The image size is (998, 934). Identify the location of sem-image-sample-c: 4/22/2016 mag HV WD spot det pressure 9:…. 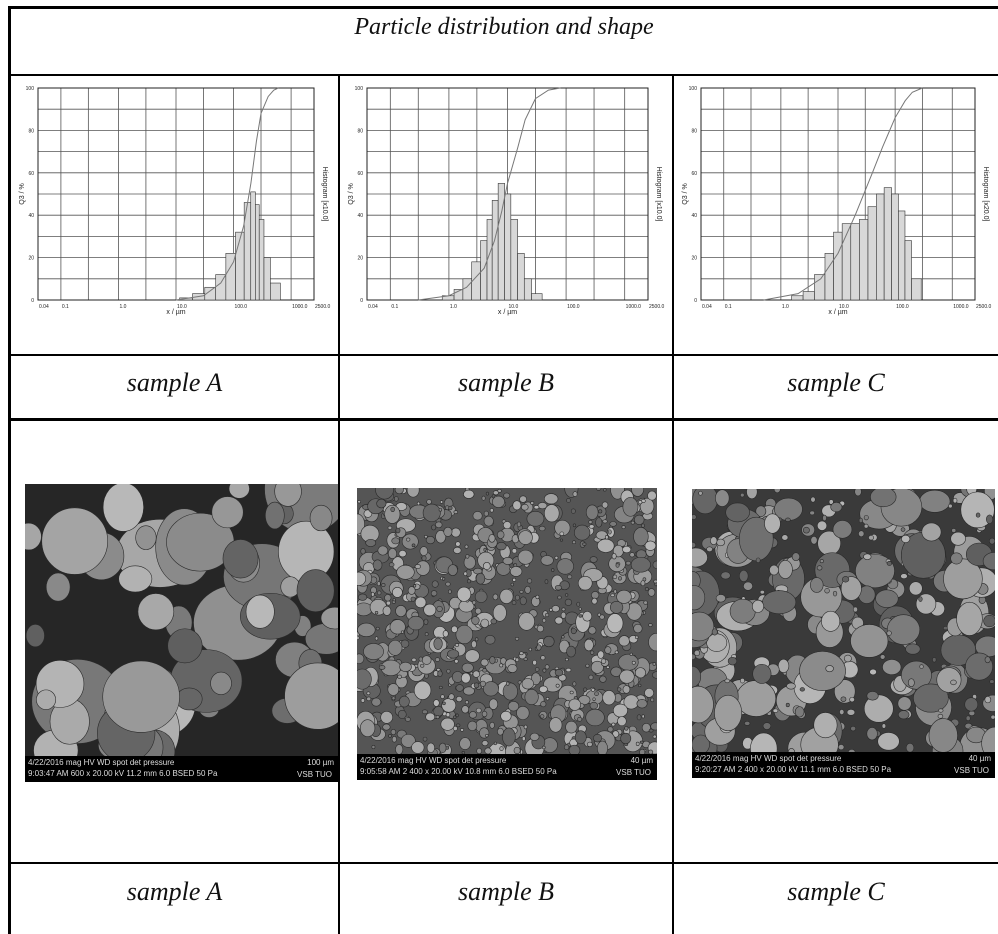
(843, 633).